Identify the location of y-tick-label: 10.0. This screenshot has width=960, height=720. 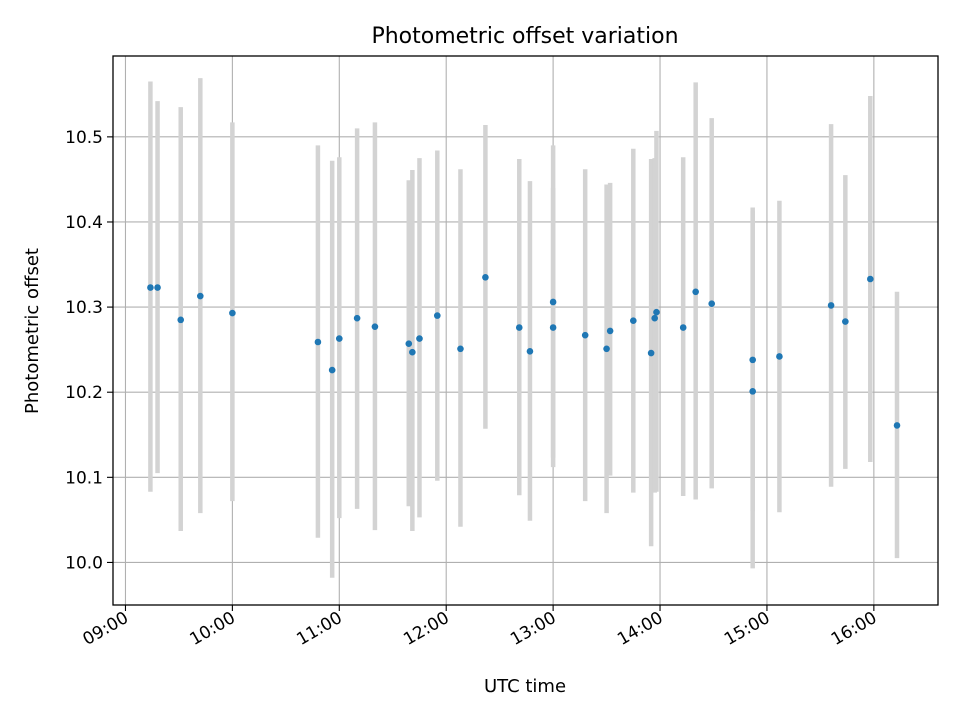
(84, 563).